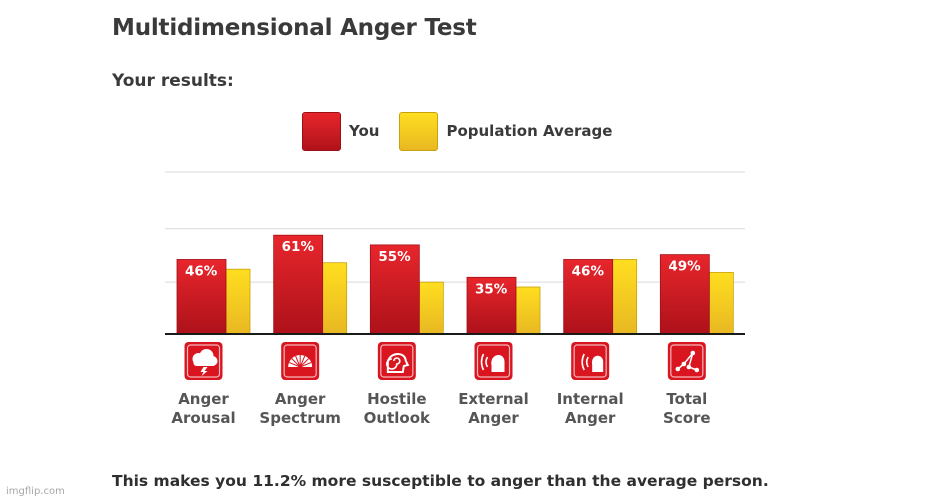  I want to click on category-label-anger-spectrum-line1: Anger, so click(300, 399).